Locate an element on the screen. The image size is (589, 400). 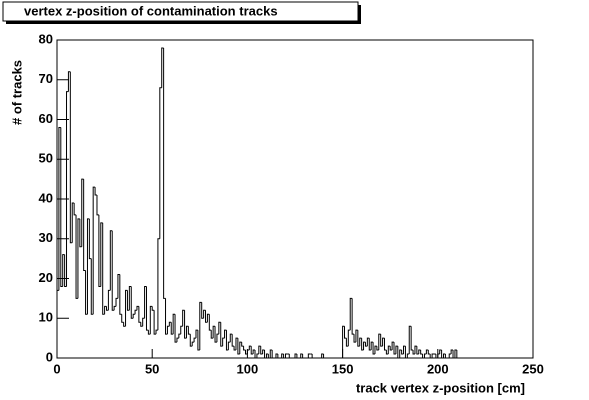
y-tick-label: 50 is located at coordinates (46, 158).